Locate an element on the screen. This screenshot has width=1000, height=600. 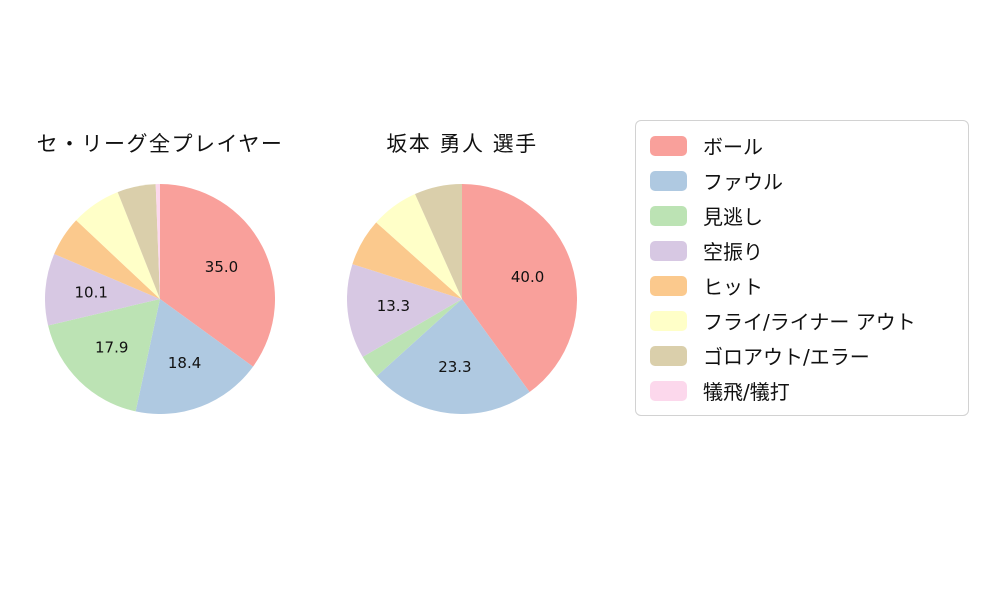
legend-item-3: 空振り is located at coordinates (802, 250).